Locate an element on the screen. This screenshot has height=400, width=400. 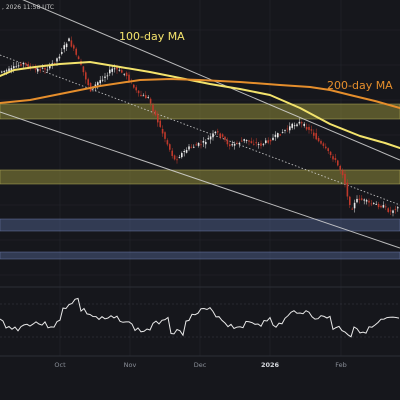
x-tick: Nov is located at coordinates (130, 365).